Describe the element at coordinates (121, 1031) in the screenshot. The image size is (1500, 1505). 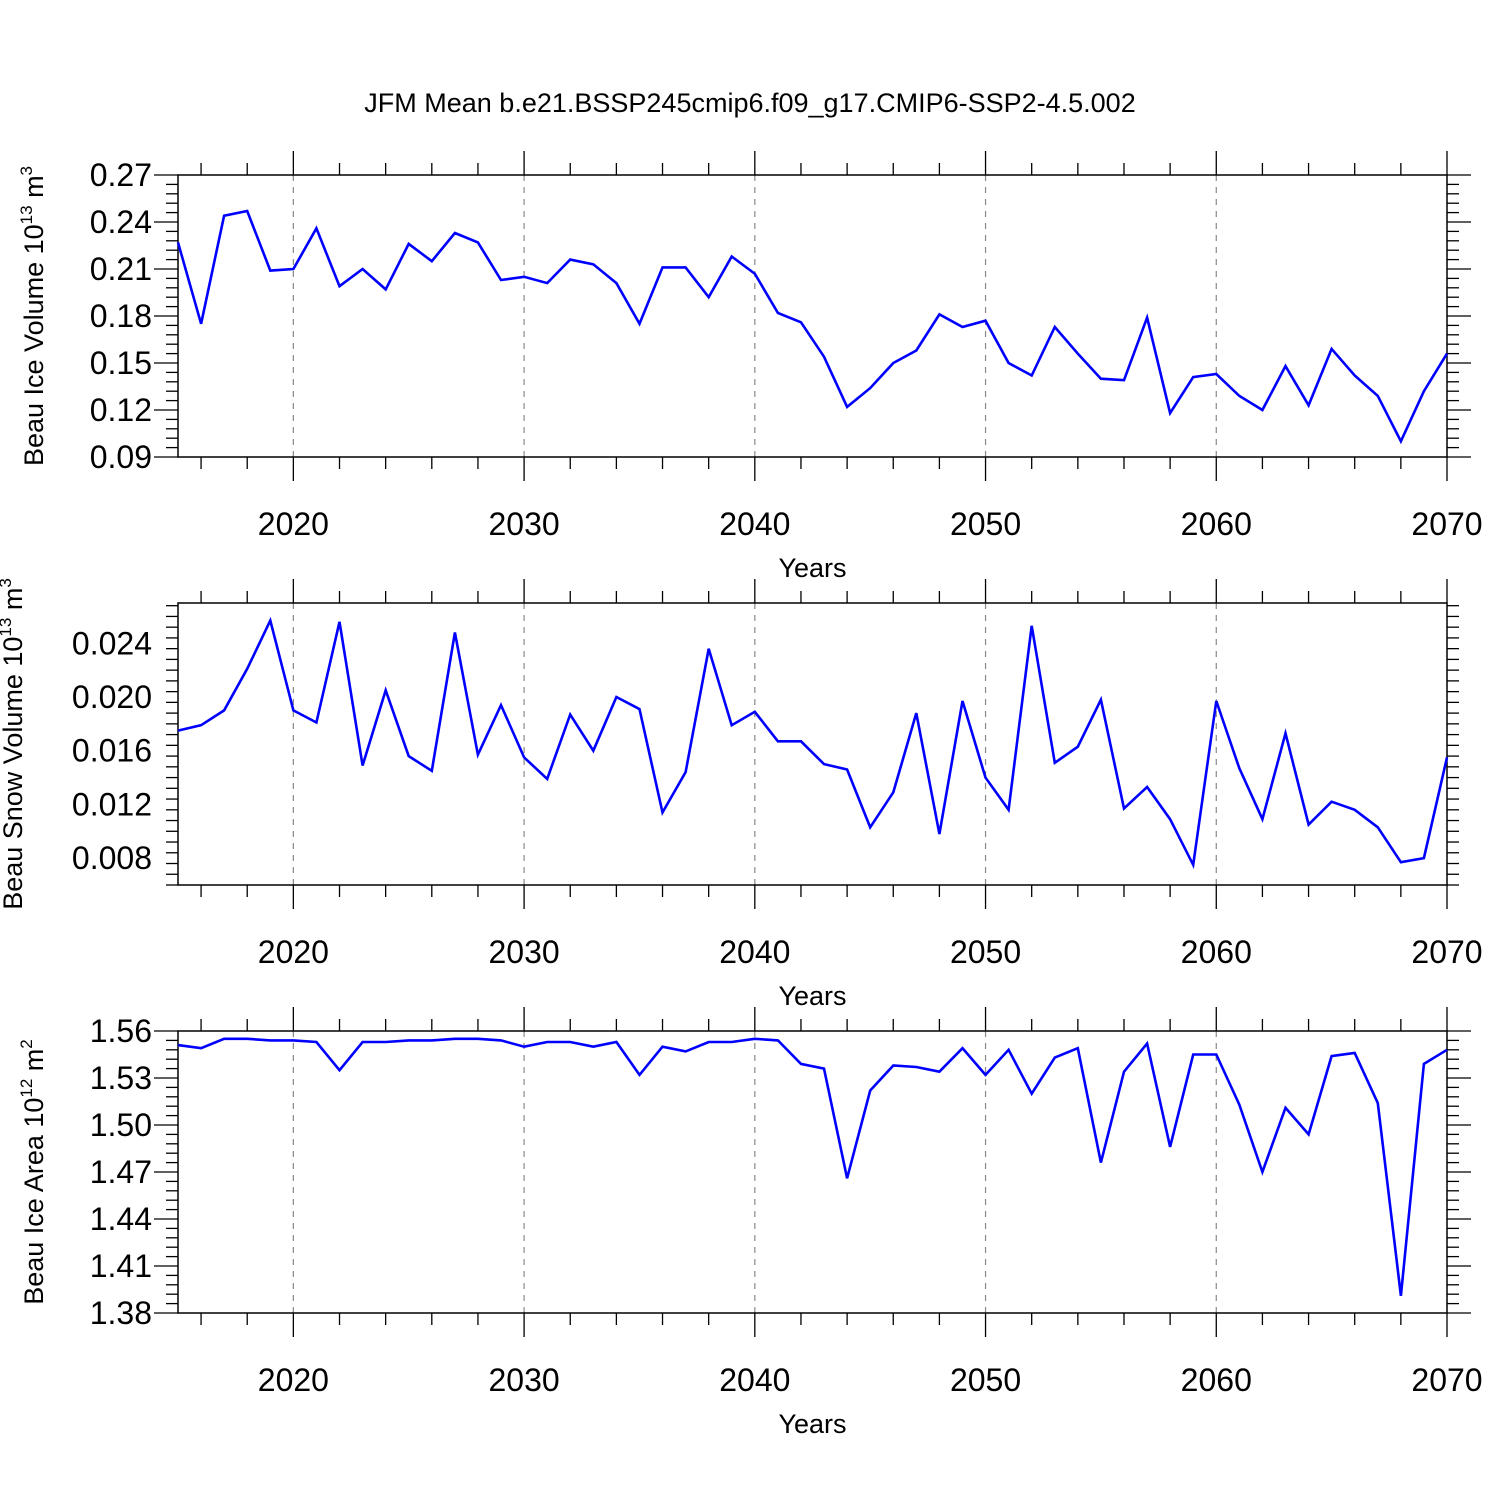
I see `y-tick-label: 1.56` at that location.